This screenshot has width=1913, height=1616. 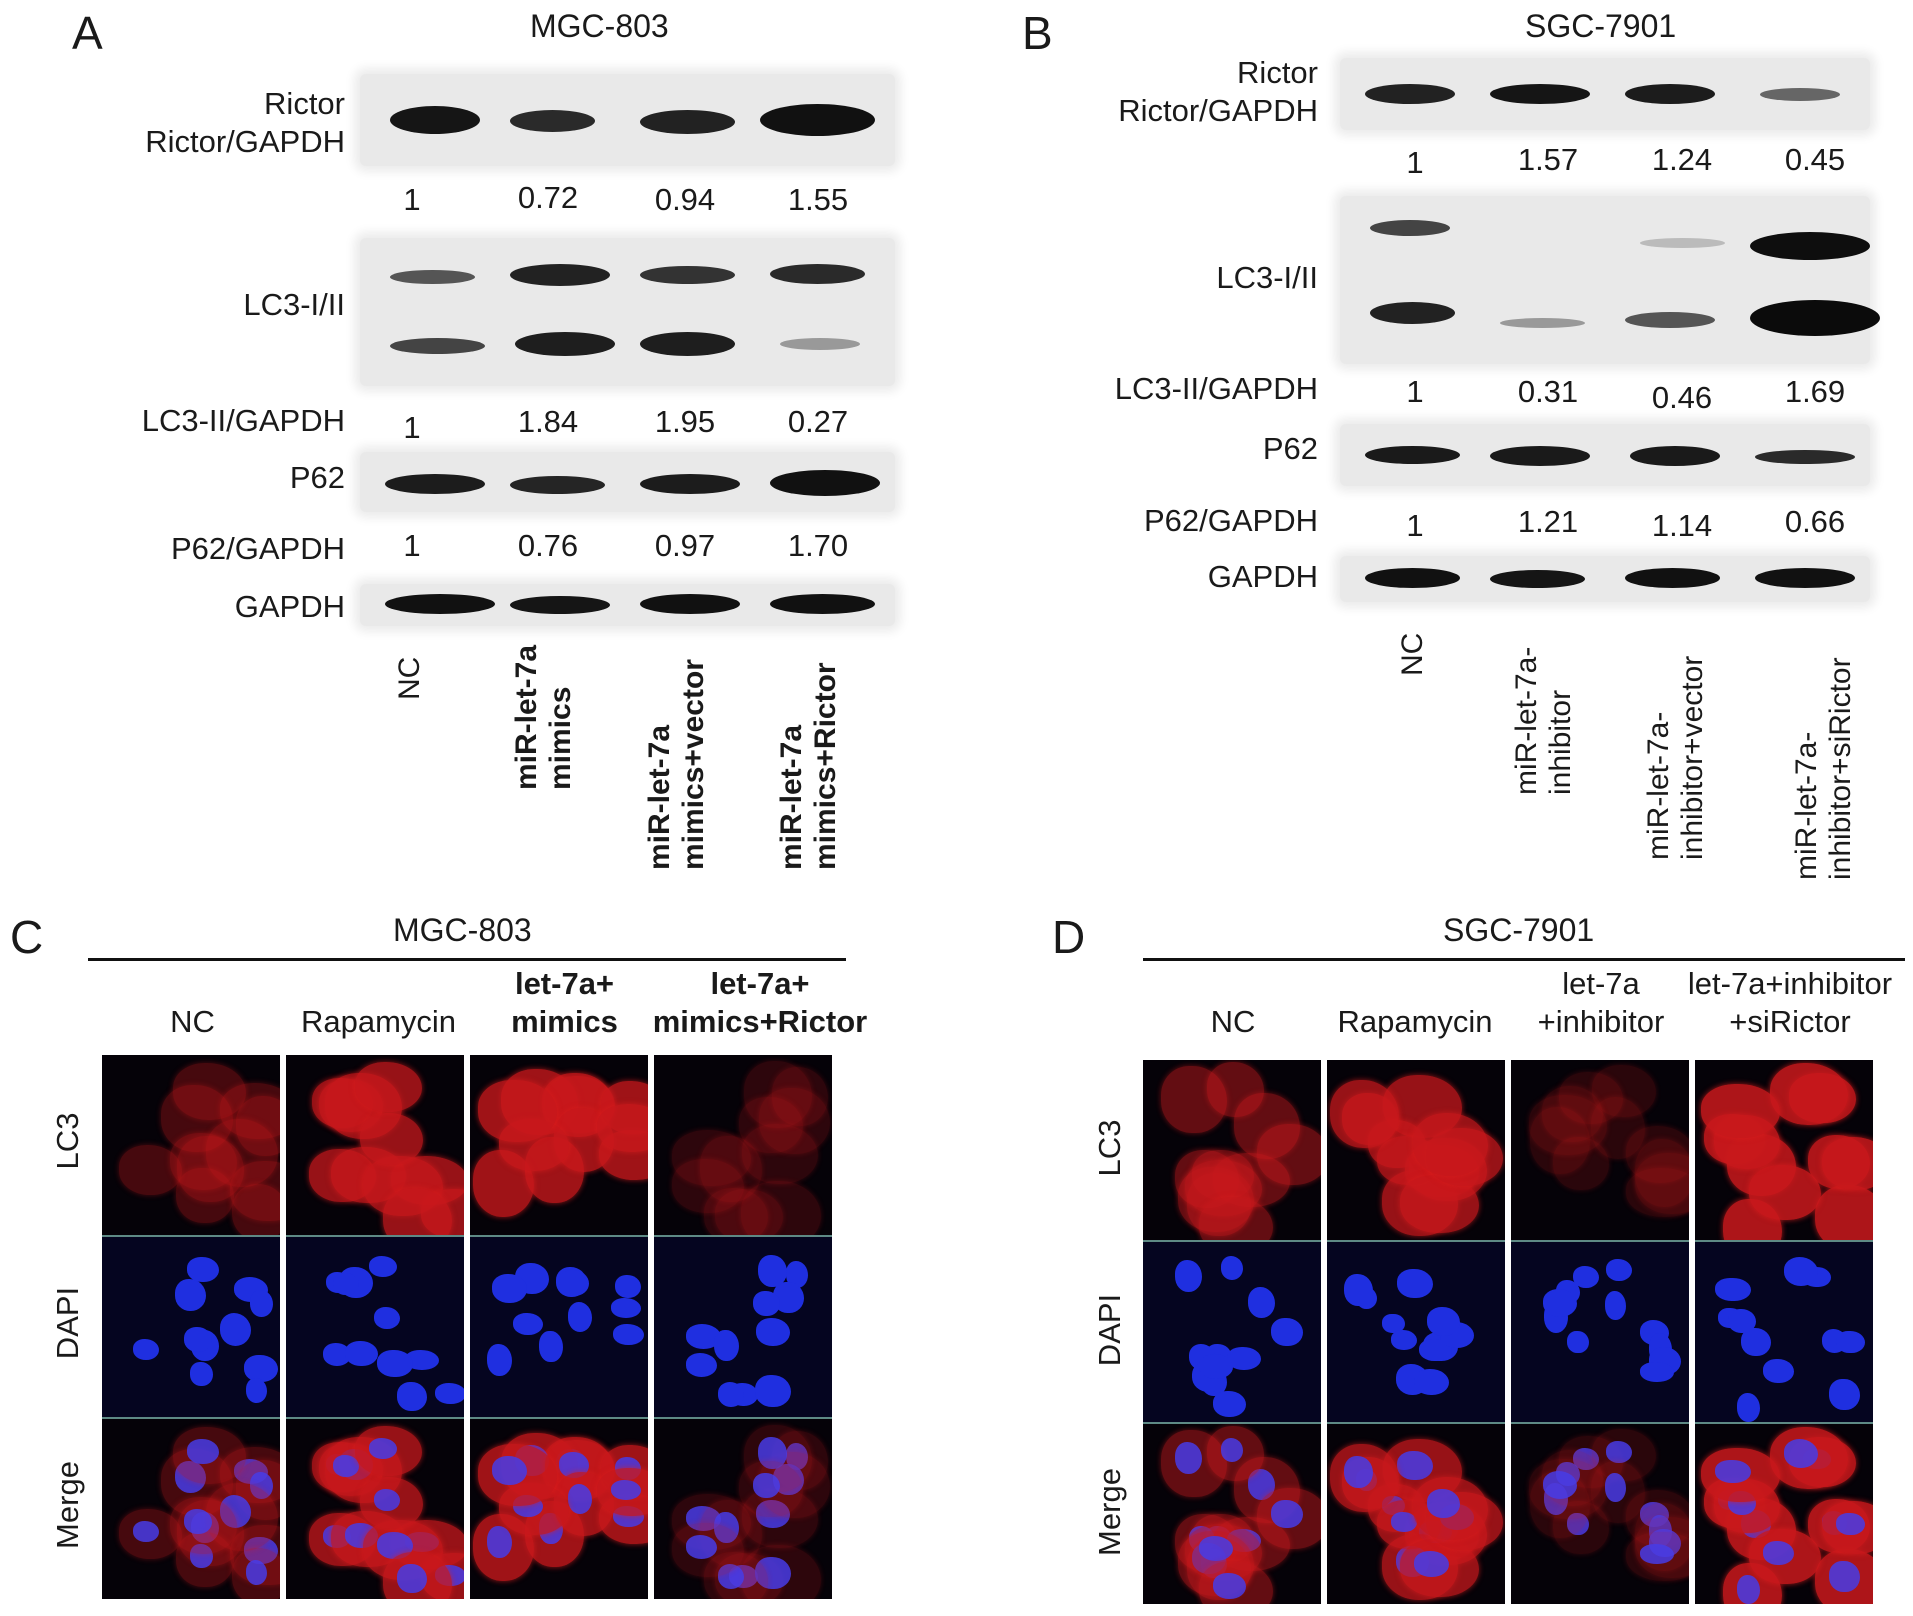 What do you see at coordinates (1601, 26) in the screenshot?
I see `panel-b-title: SGC-7901` at bounding box center [1601, 26].